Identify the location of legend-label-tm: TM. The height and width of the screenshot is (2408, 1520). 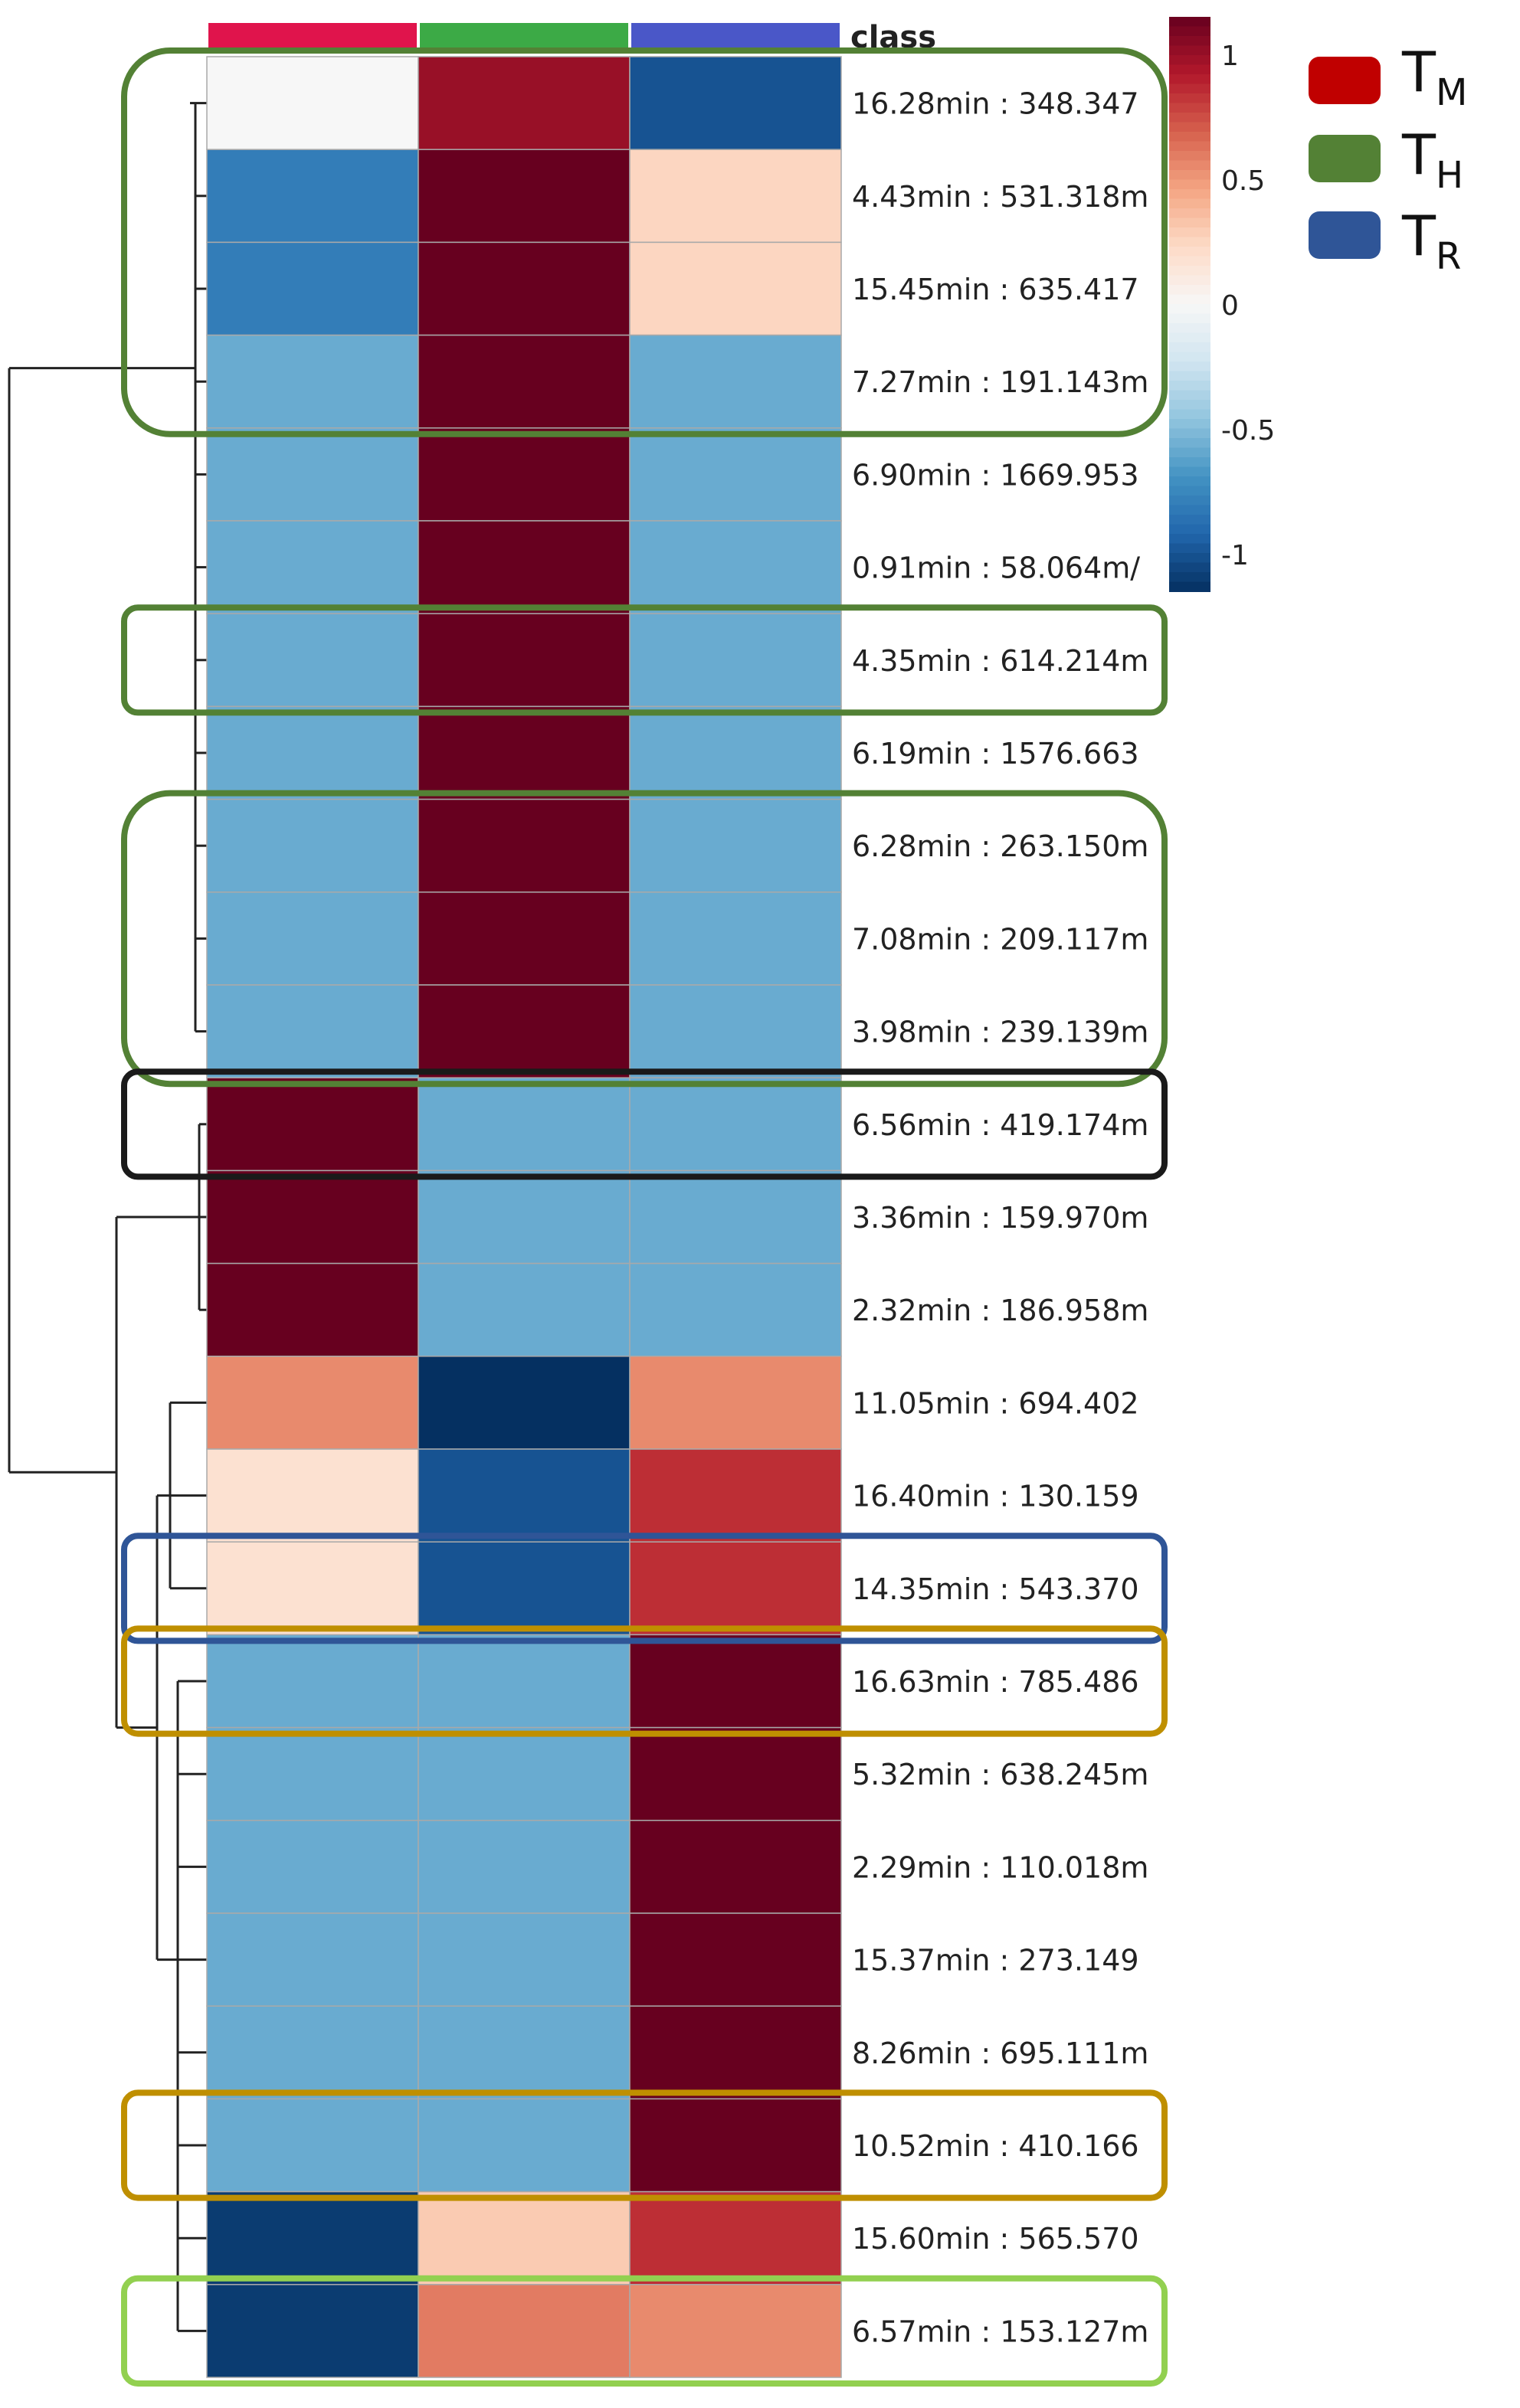
(1435, 77).